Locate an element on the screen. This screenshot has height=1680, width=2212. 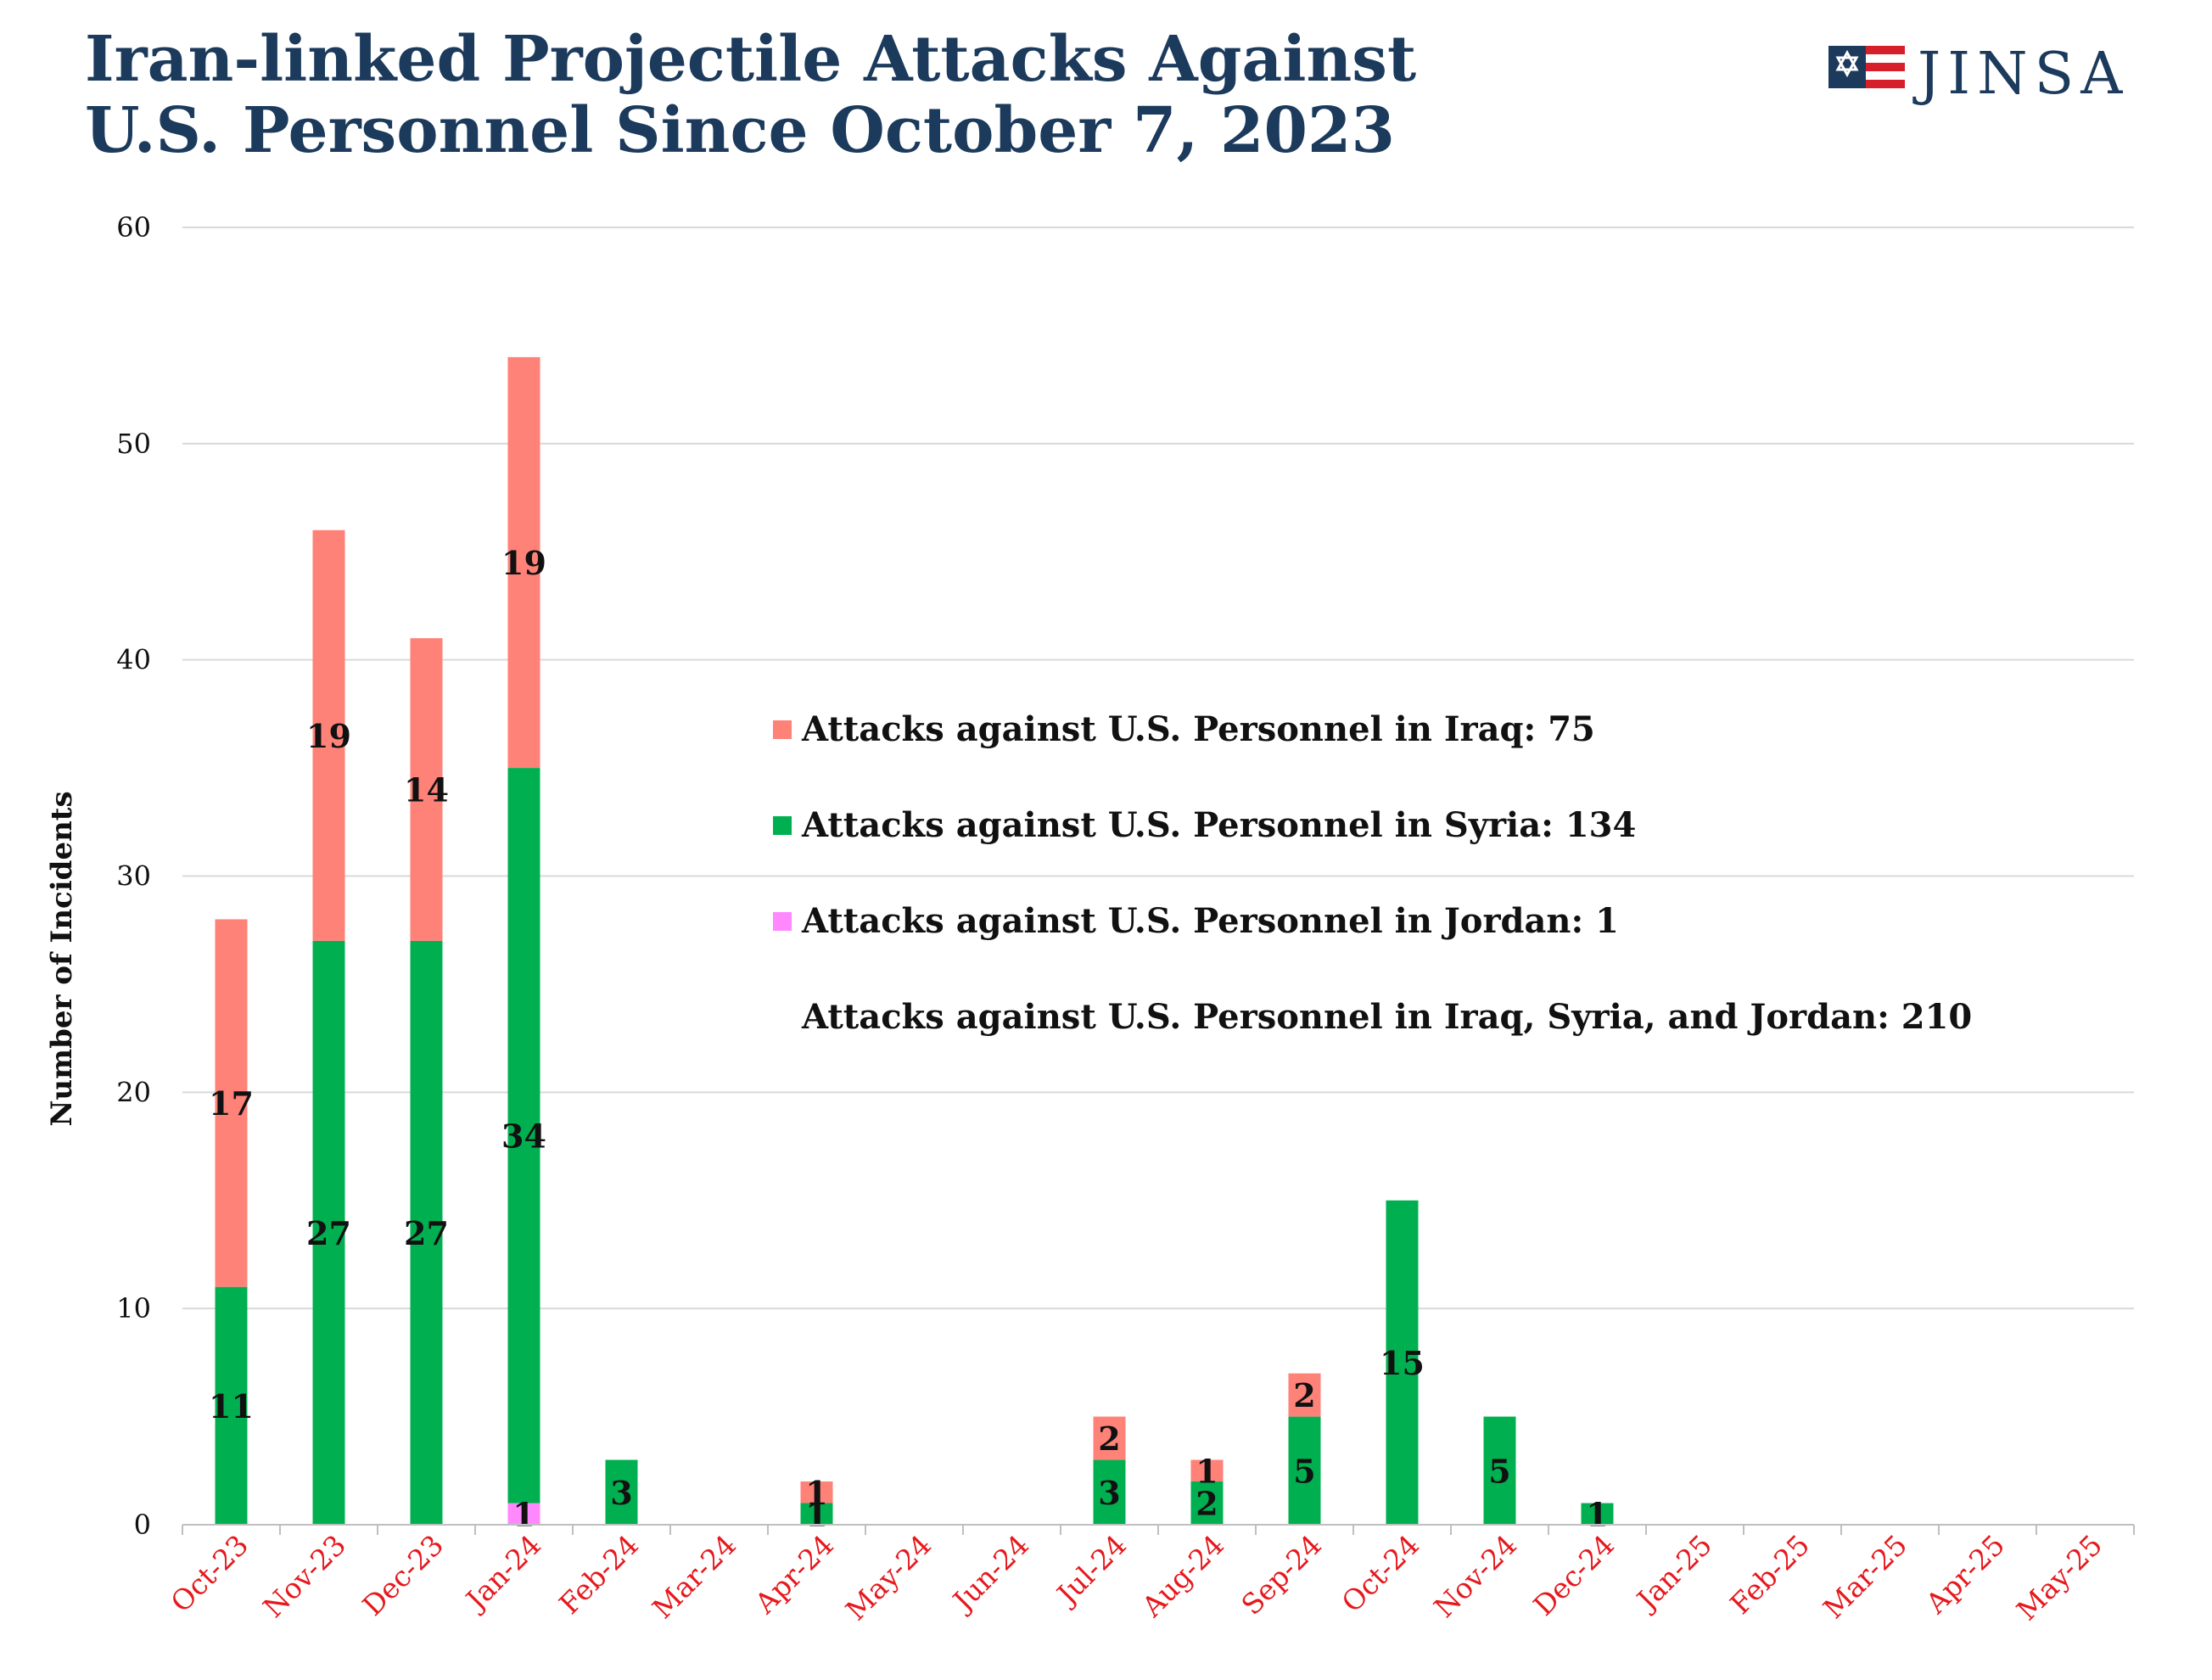
data-label-syria-Dec-24: 1 is located at coordinates (1597, 1514).